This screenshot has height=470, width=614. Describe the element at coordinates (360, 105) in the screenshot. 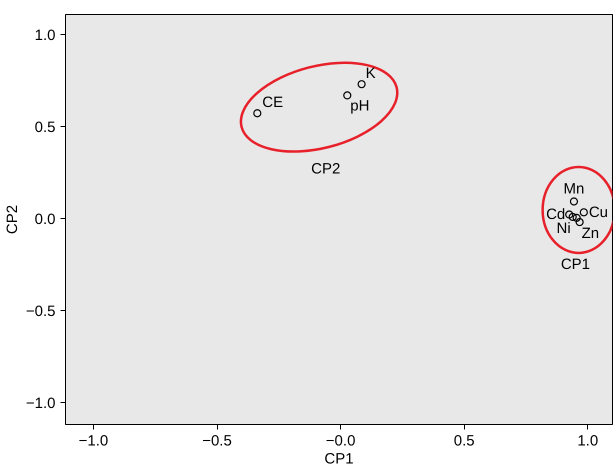

I see `annotation: pH` at that location.